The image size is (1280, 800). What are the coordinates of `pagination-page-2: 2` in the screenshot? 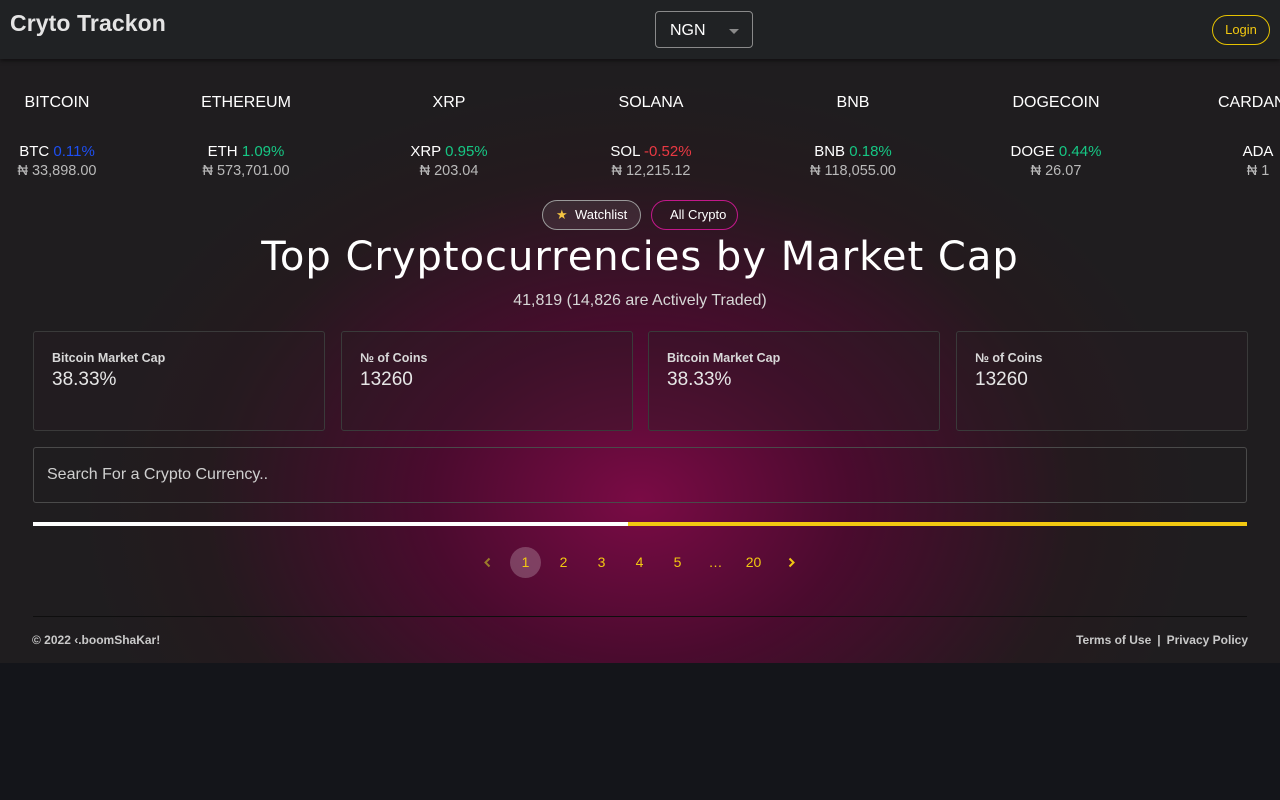 It's located at (563, 562).